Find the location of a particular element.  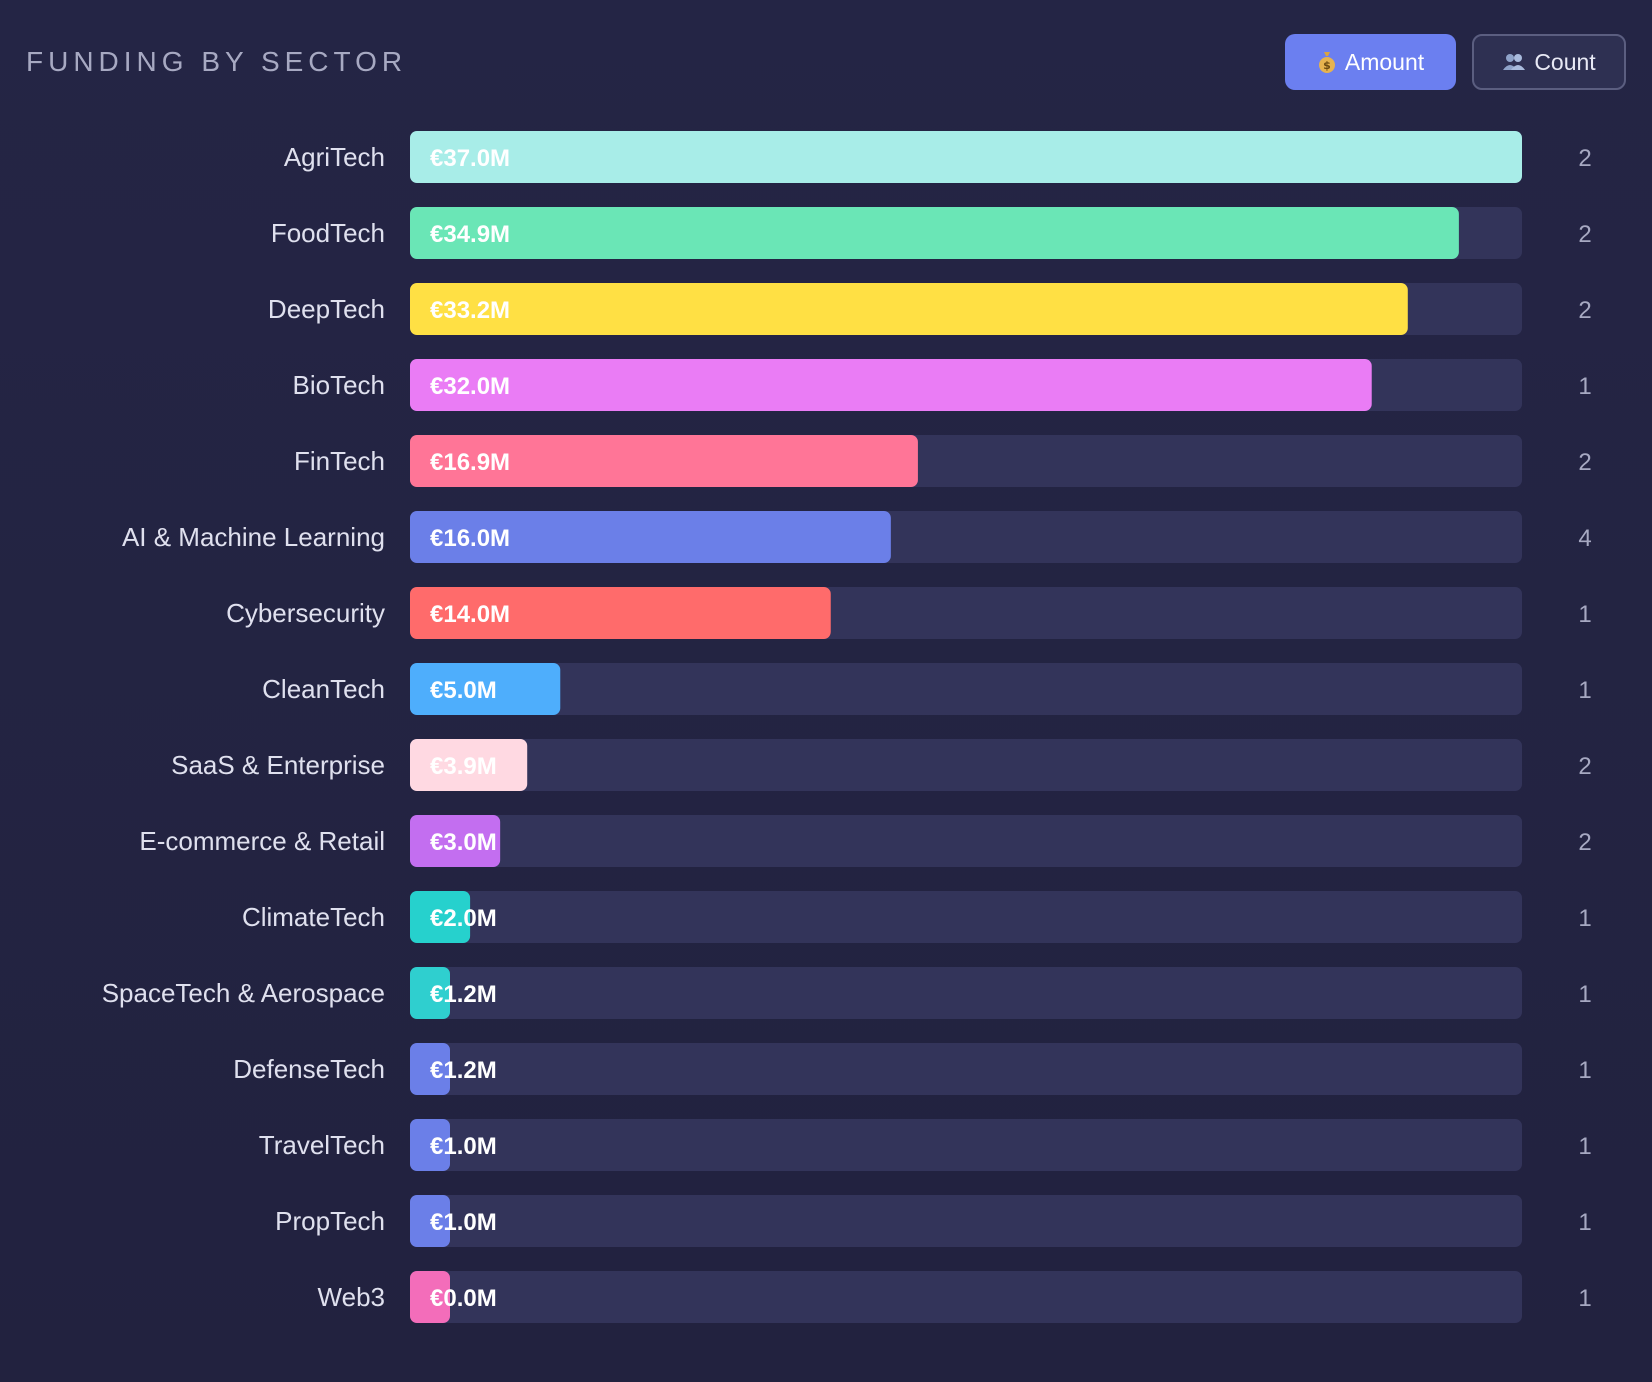

sector-label: SpaceTech & Aerospace is located at coordinates (243, 993).